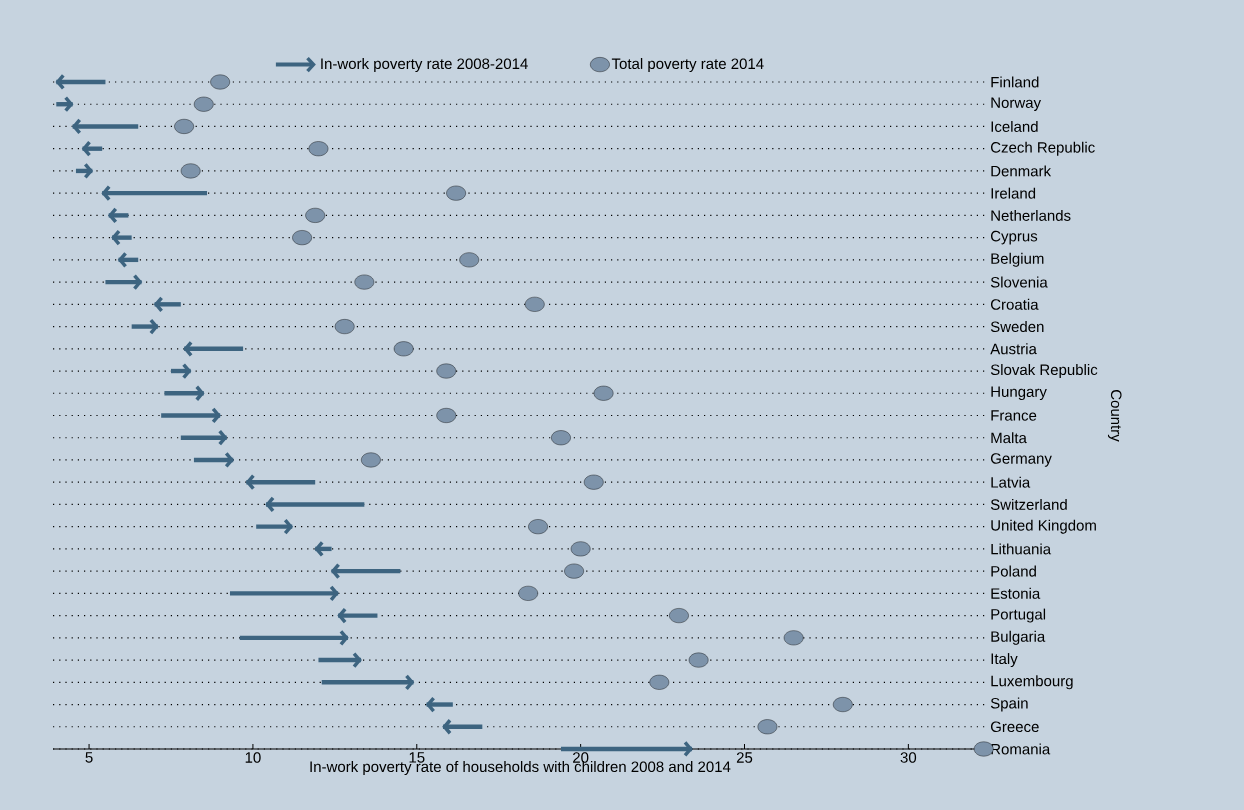  Describe the element at coordinates (1009, 704) in the screenshot. I see `y-tick-label: Spain` at that location.